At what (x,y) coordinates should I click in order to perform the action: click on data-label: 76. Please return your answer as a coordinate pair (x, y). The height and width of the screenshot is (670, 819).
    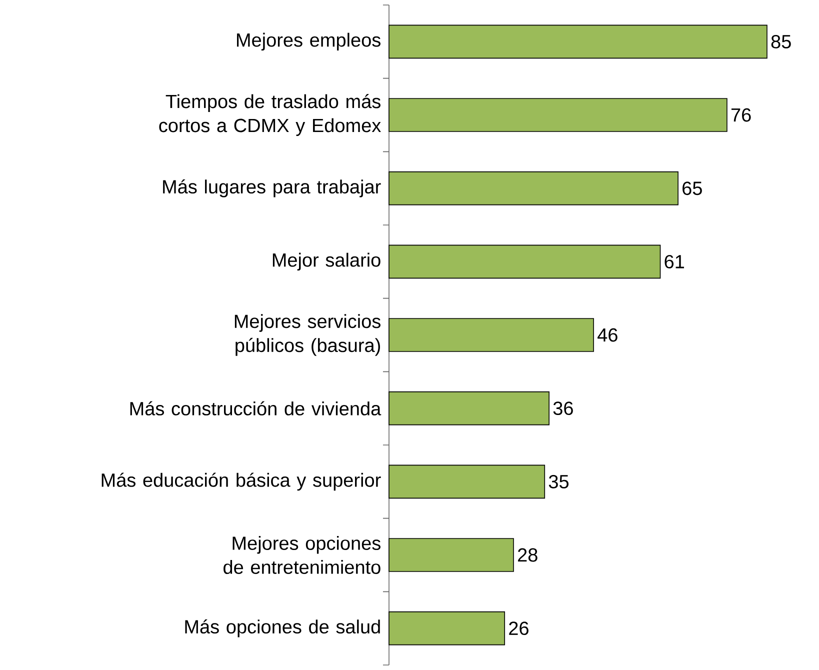
    Looking at the image, I should click on (741, 115).